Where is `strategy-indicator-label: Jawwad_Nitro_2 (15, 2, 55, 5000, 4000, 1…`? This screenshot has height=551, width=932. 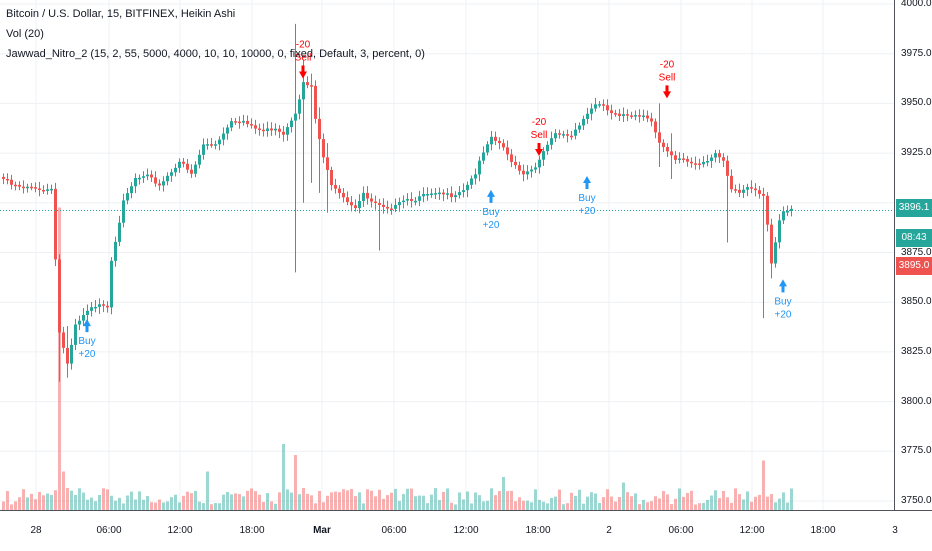
strategy-indicator-label: Jawwad_Nitro_2 (15, 2, 55, 5000, 4000, 1… is located at coordinates (215, 54).